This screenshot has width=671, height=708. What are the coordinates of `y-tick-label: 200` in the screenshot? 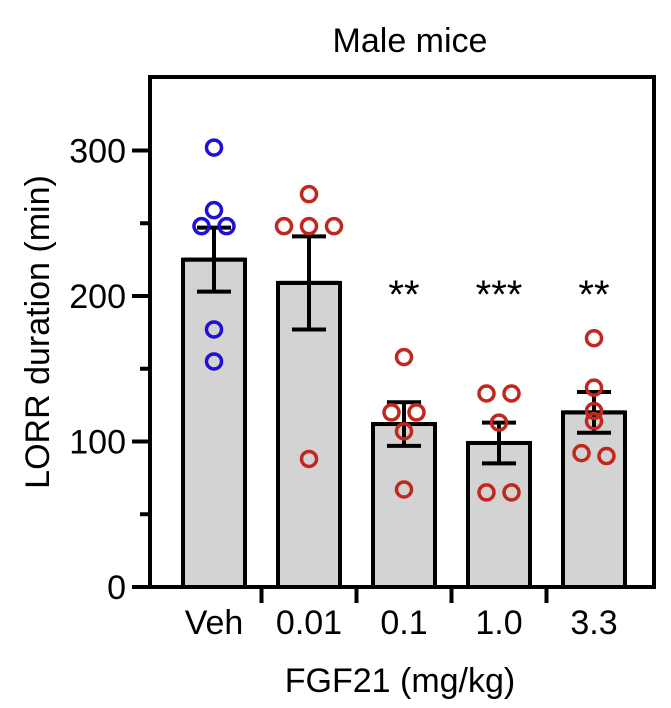 It's located at (97, 297).